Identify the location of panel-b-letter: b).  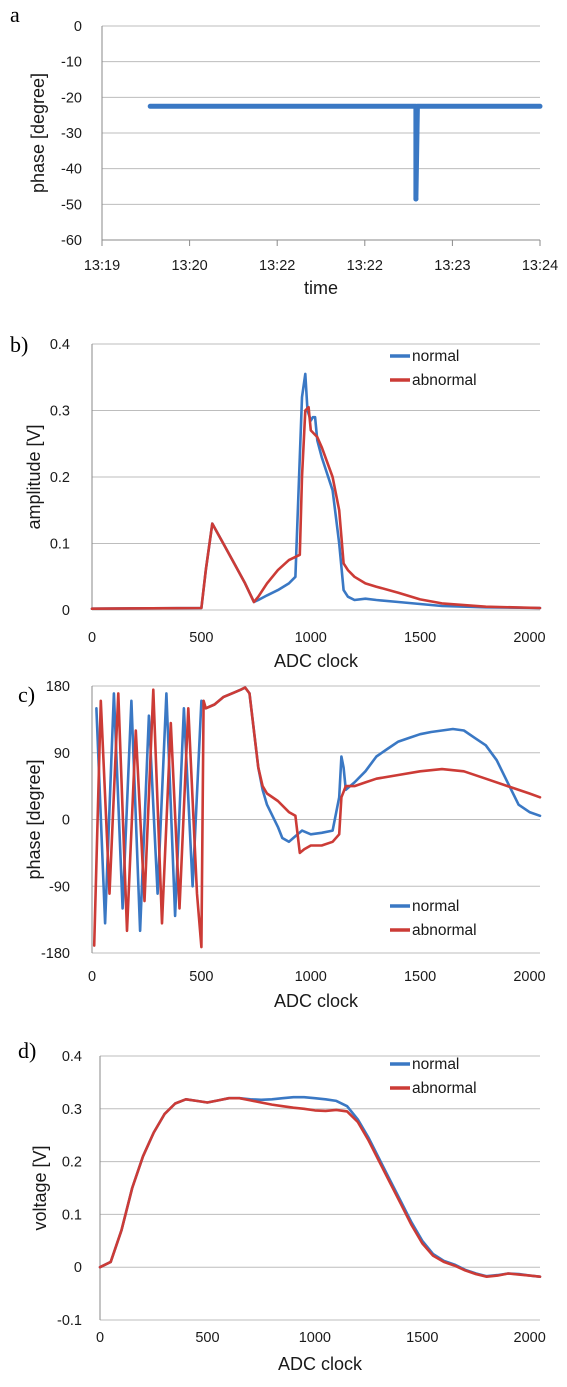
(19, 344).